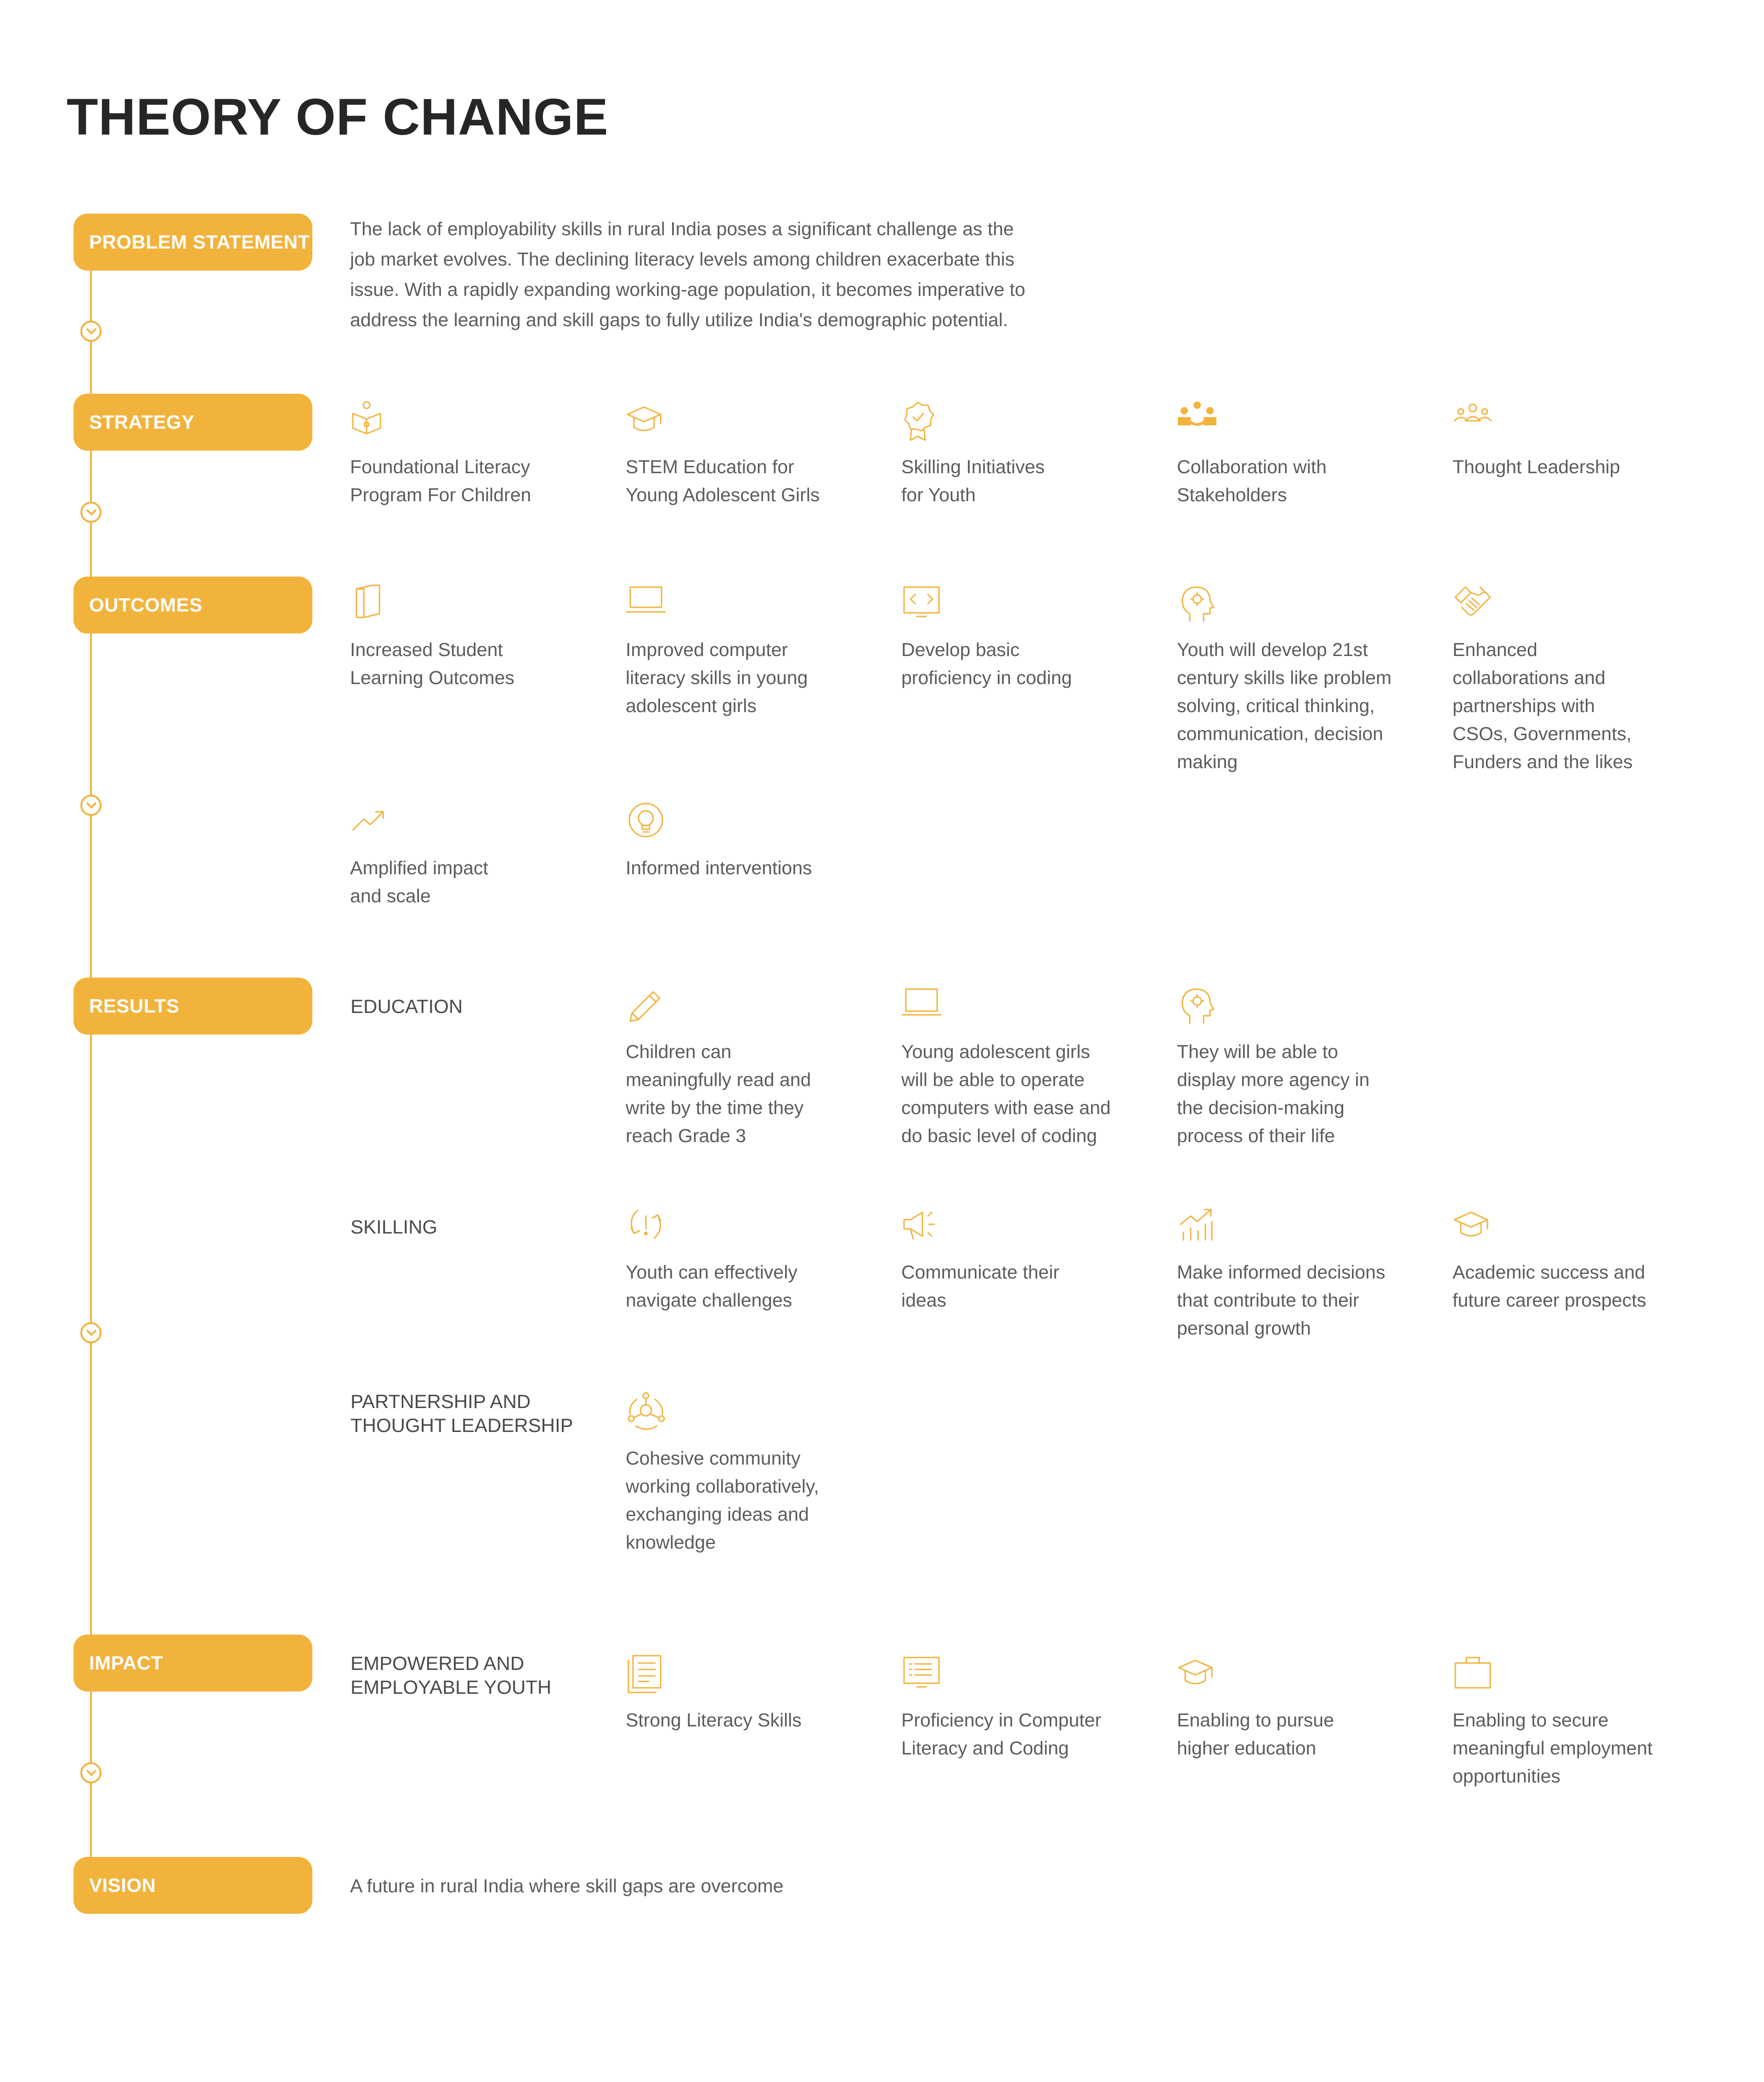 This screenshot has width=1764, height=2082. Describe the element at coordinates (1306, 1708) in the screenshot. I see `impact-item: Enabling to pursue higher education` at that location.